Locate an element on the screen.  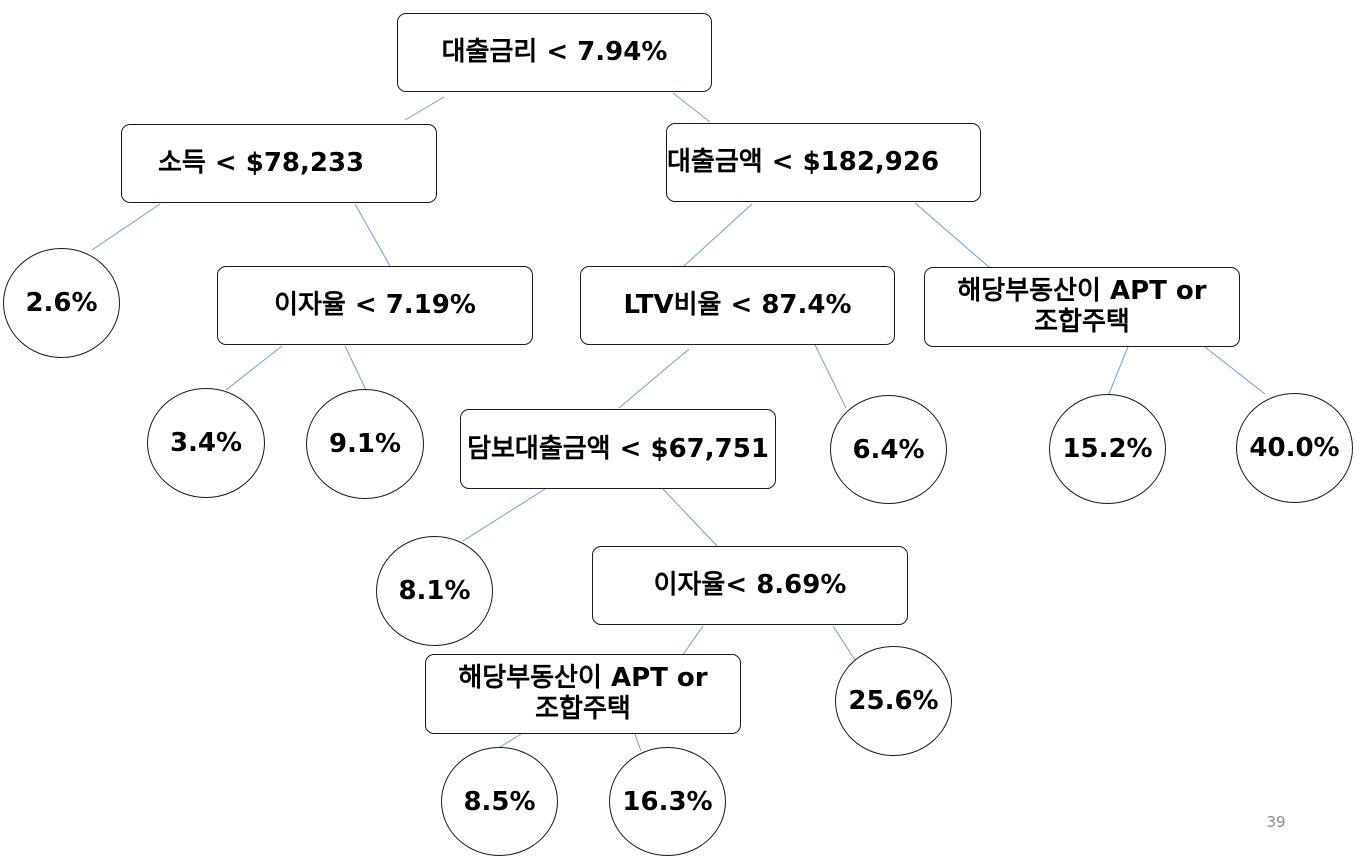
leaf-40-0: 40.0% is located at coordinates (1294, 448).